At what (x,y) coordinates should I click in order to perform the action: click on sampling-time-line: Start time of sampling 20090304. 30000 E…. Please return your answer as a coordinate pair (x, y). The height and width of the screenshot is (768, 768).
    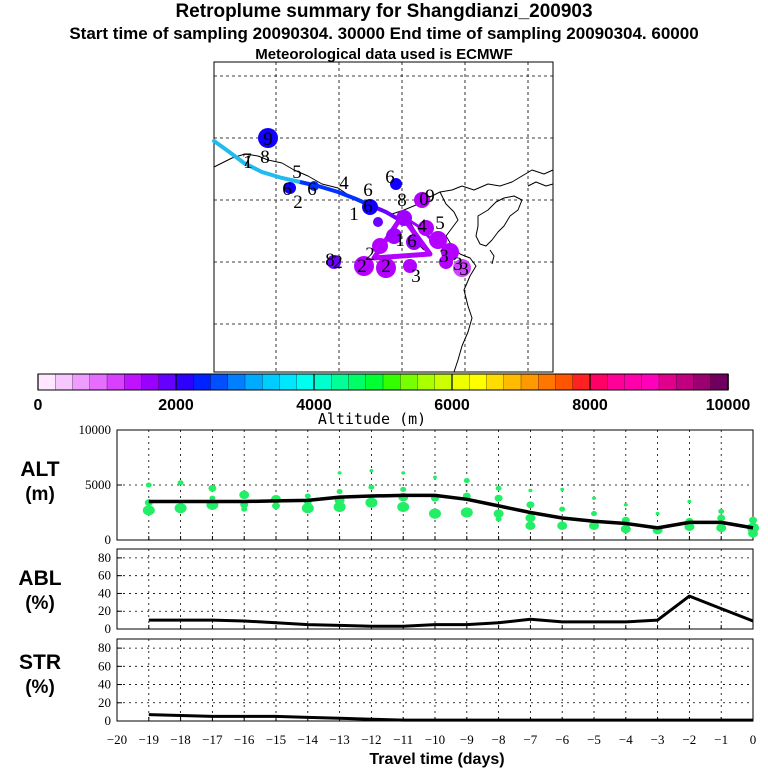
    Looking at the image, I should click on (384, 33).